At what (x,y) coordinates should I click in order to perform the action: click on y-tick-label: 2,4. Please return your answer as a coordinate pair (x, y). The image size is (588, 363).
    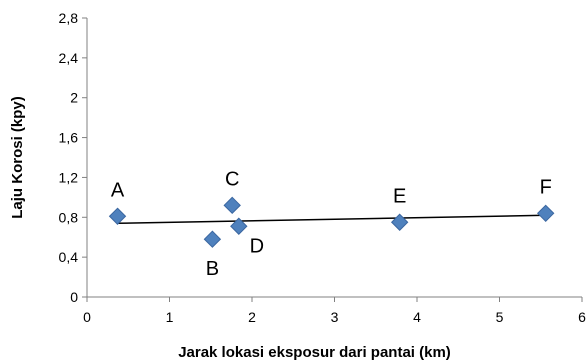
    Looking at the image, I should click on (69, 58).